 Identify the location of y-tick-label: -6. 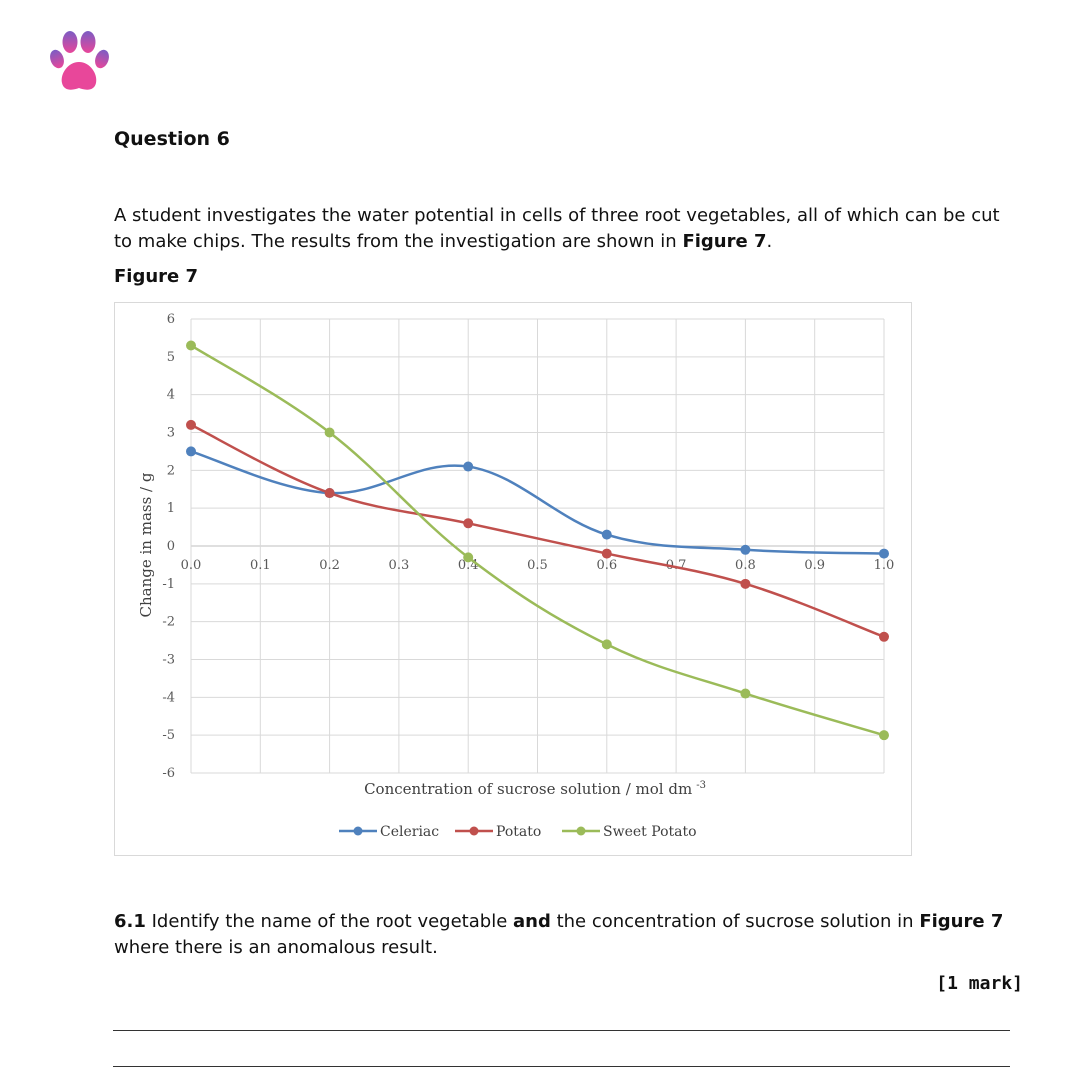
(168, 773).